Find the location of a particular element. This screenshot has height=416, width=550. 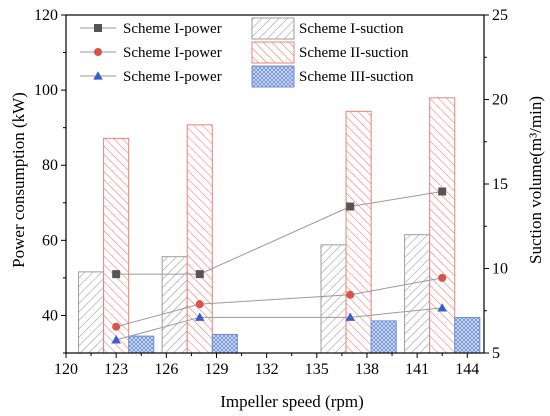

power-line-s1 is located at coordinates (279, 233).